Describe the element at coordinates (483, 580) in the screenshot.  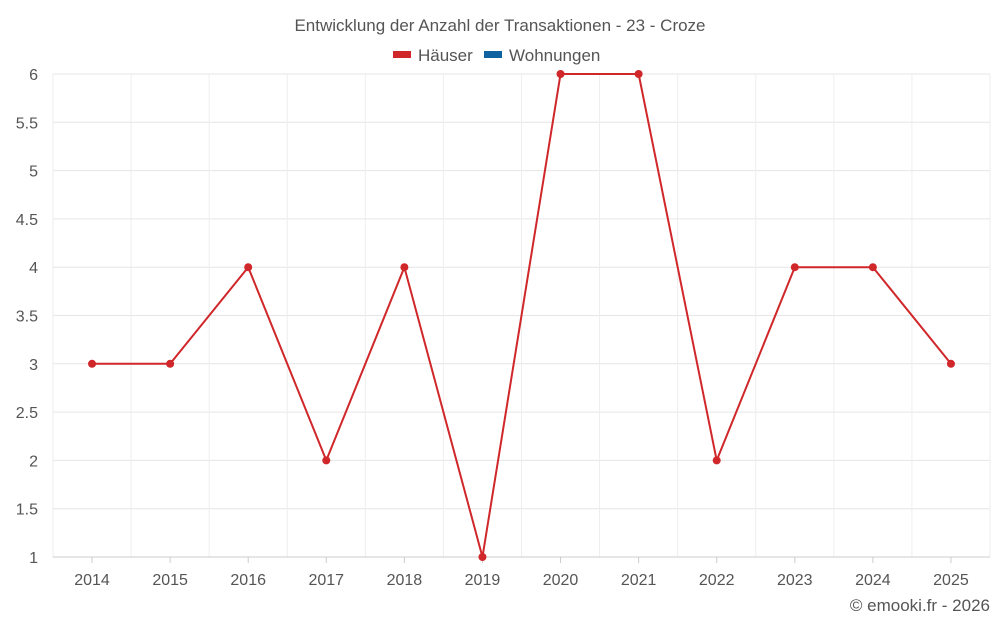
I see `x-tick-label: 2019` at that location.